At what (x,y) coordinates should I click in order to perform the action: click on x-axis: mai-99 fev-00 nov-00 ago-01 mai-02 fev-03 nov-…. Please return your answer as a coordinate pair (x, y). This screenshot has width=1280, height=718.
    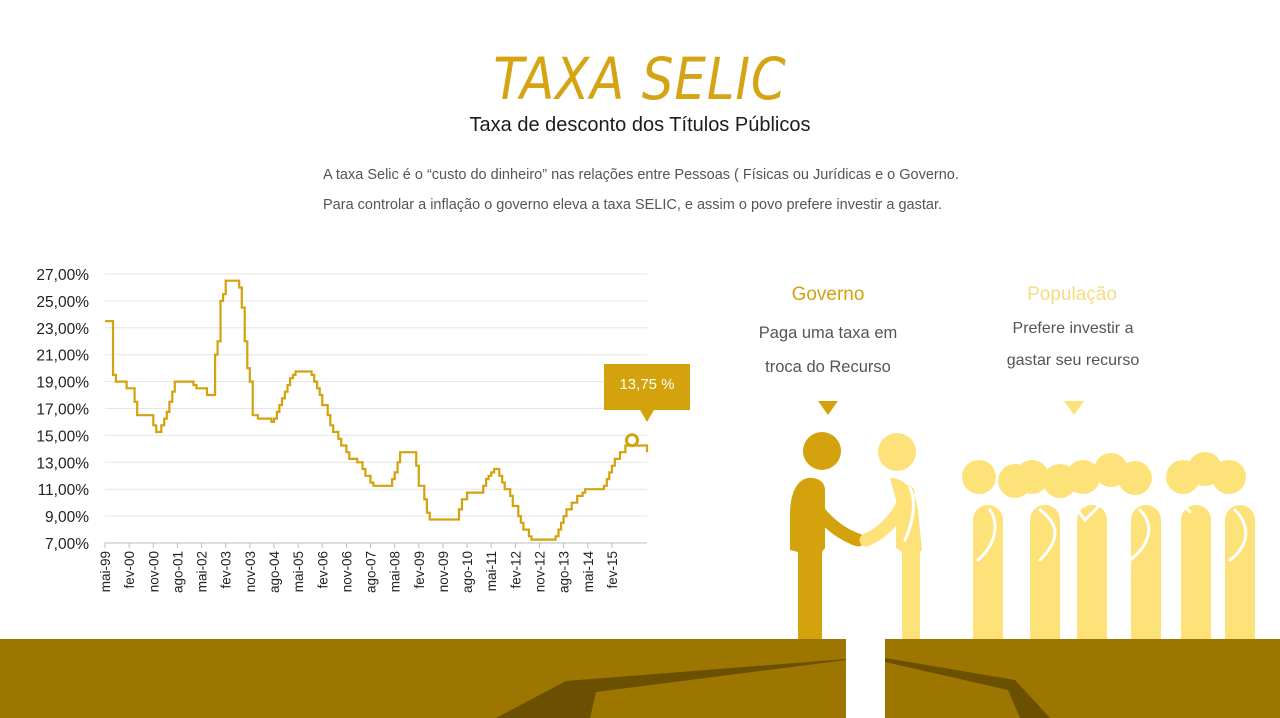
    Looking at the image, I should click on (359, 568).